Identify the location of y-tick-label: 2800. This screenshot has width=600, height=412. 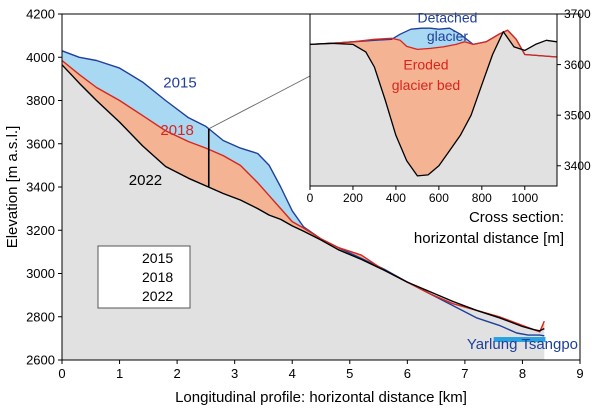
(40, 316).